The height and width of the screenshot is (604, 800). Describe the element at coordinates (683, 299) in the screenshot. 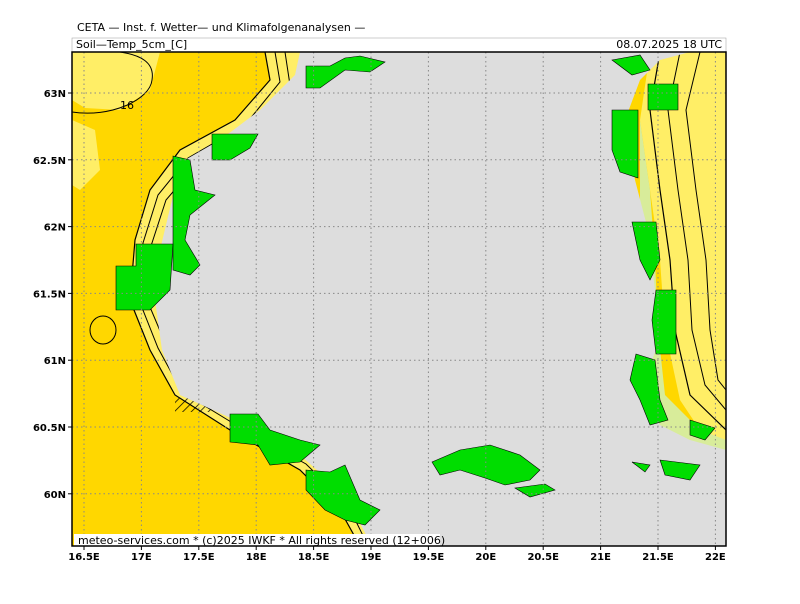

I see `cool-land` at that location.